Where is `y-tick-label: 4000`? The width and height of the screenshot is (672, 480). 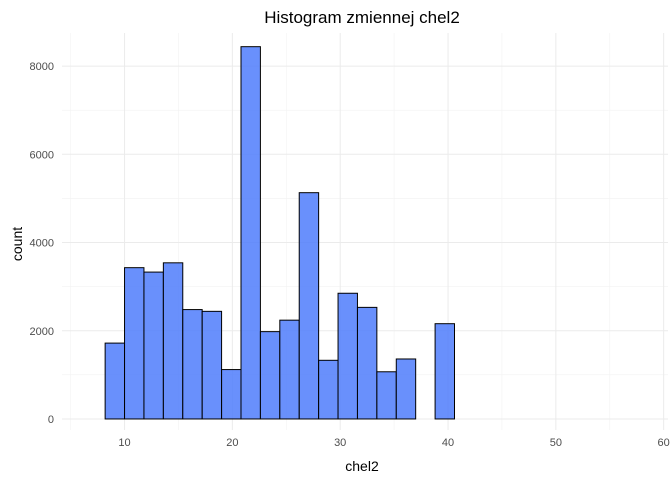 y-tick-label: 4000 is located at coordinates (42, 244).